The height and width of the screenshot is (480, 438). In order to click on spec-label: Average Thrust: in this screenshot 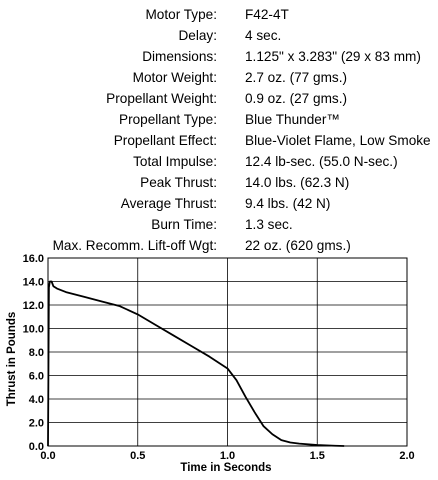, I will do `click(168, 203)`.